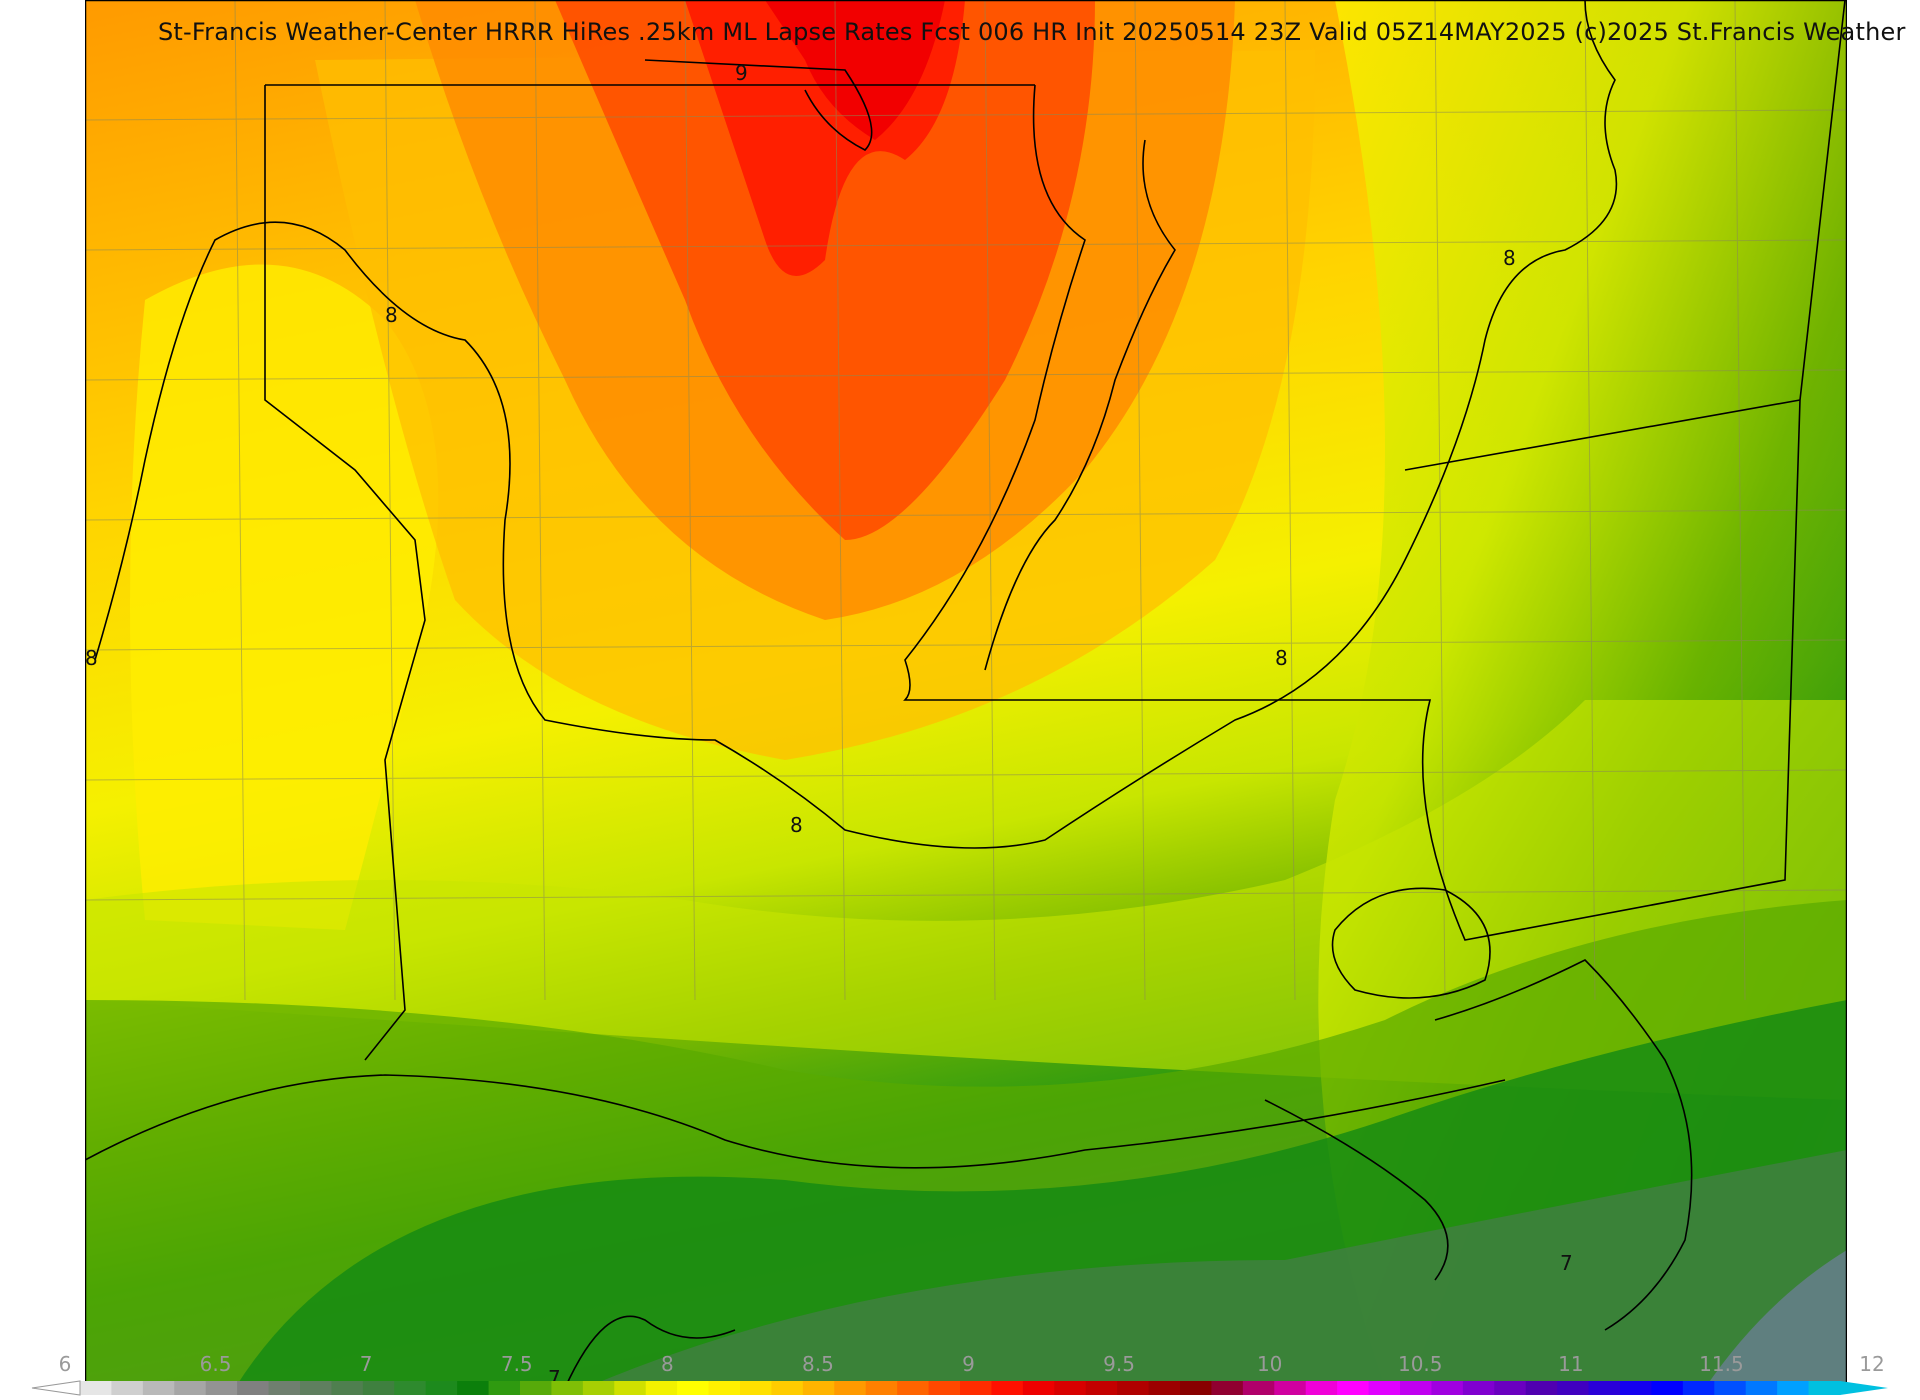 This screenshot has width=1920, height=1400. I want to click on contour-label-8-s: 8, so click(796, 825).